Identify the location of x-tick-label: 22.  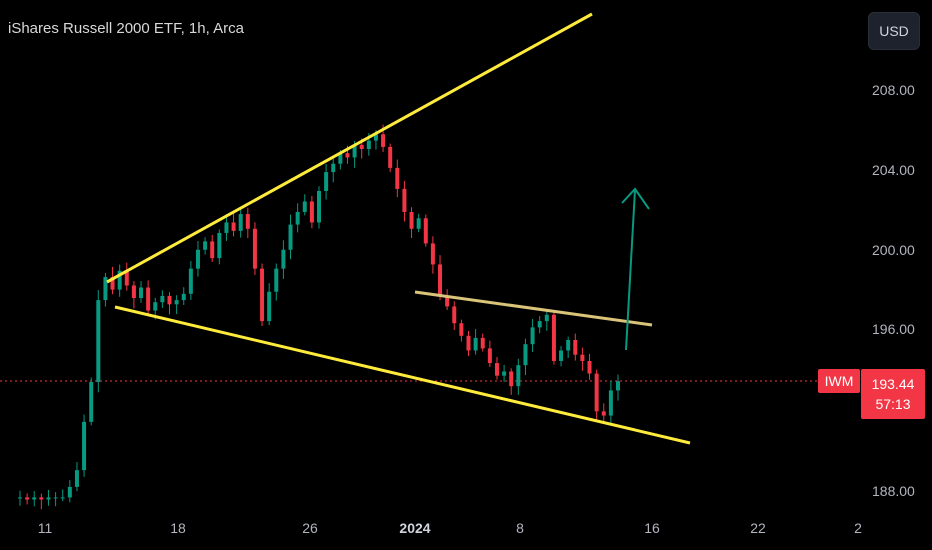
(758, 528).